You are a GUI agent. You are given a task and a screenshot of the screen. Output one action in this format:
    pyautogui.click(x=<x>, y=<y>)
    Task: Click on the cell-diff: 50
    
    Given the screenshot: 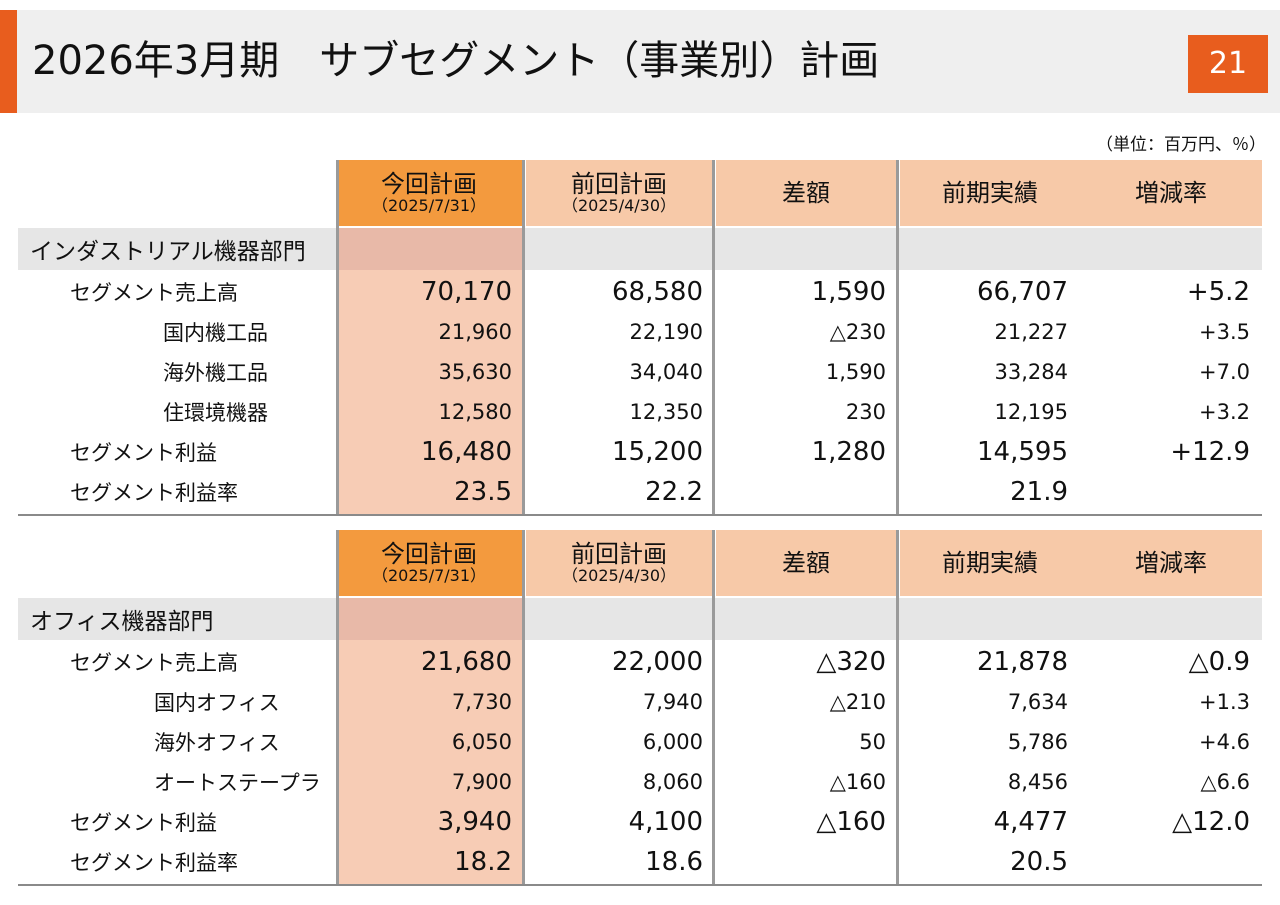 What is the action you would take?
    pyautogui.click(x=872, y=742)
    